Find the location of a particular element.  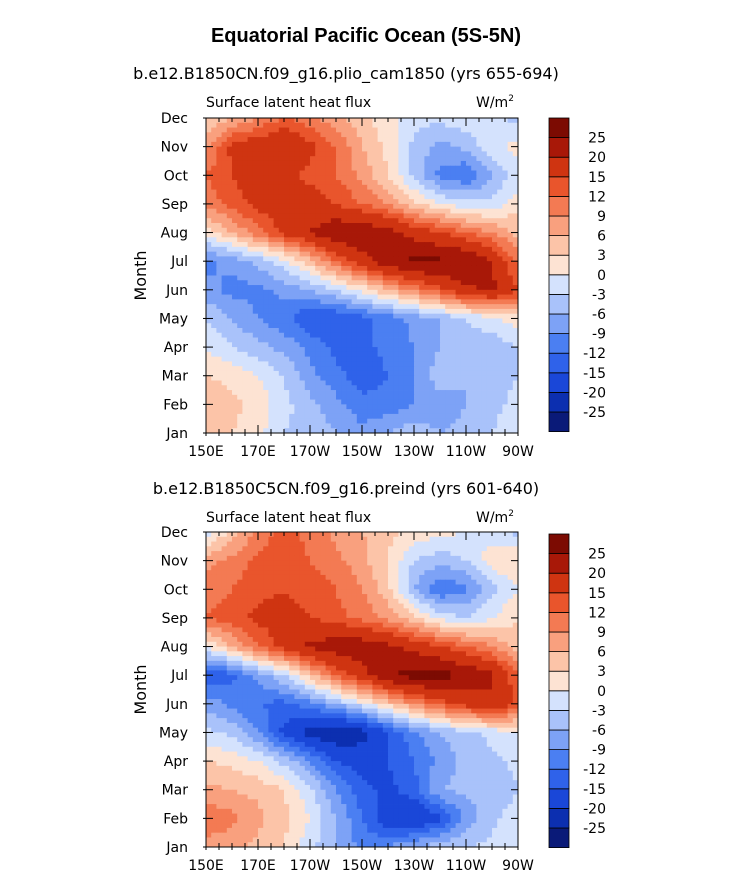

colorbar-label: 6 is located at coordinates (601, 237).